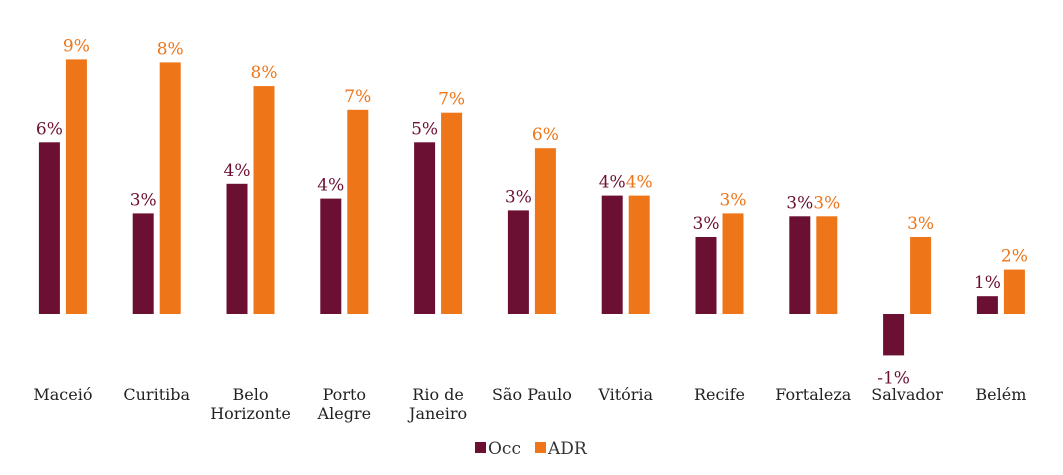 The width and height of the screenshot is (1063, 475). Describe the element at coordinates (49, 129) in the screenshot. I see `data-label-occ: 6%` at that location.